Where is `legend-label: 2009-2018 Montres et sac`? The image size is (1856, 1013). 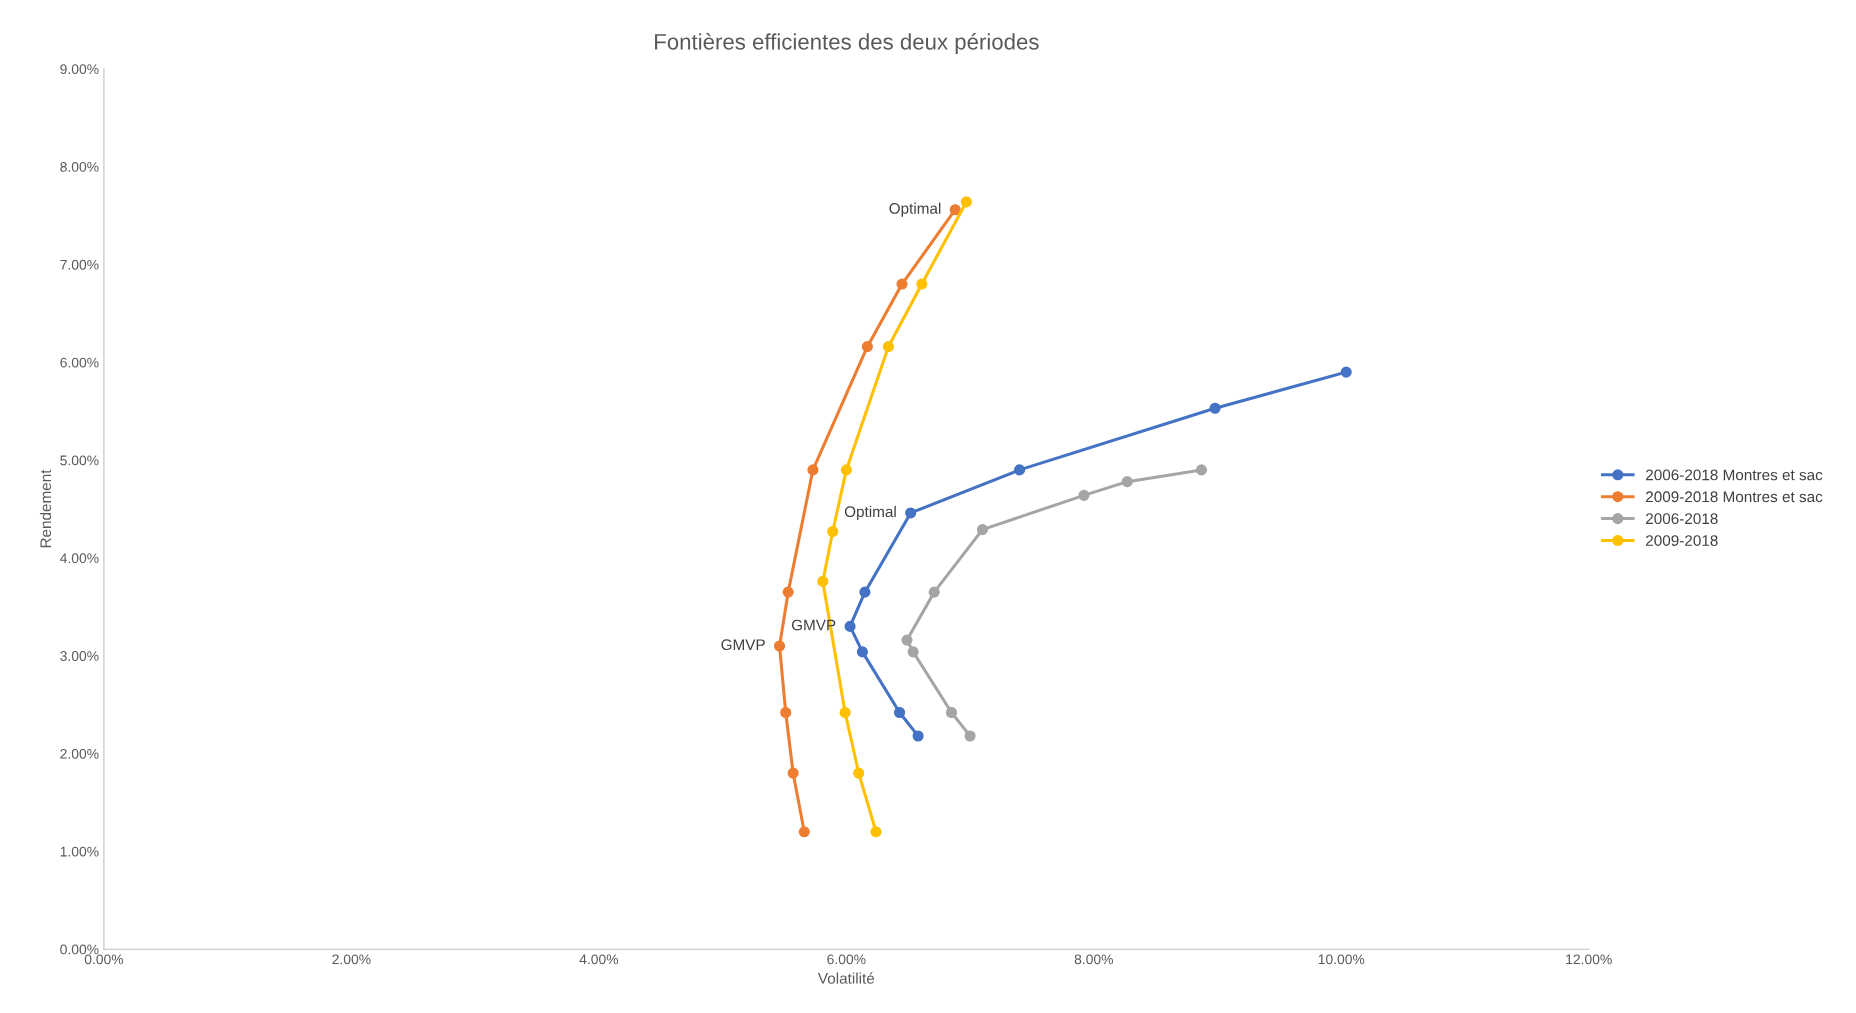
legend-label: 2009-2018 Montres et sac is located at coordinates (1734, 497).